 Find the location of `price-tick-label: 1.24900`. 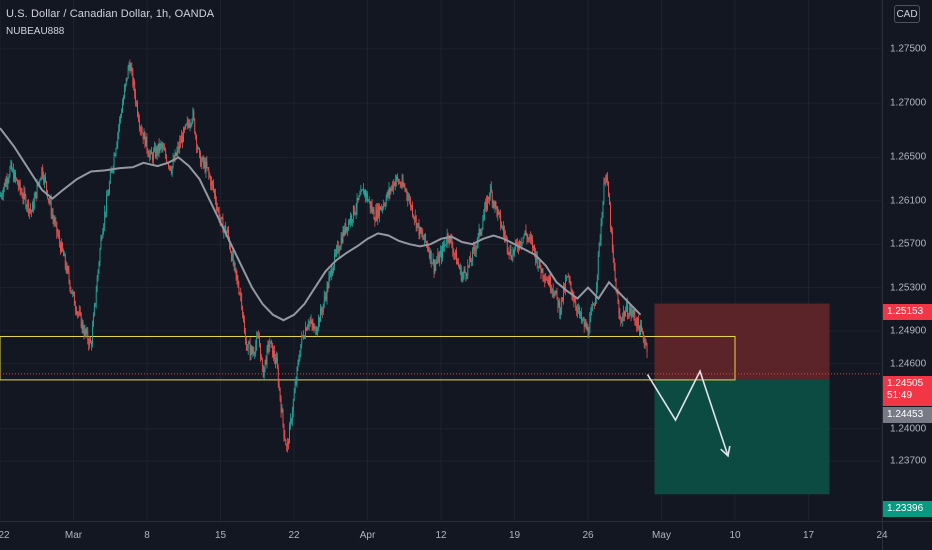

price-tick-label: 1.24900 is located at coordinates (908, 331).